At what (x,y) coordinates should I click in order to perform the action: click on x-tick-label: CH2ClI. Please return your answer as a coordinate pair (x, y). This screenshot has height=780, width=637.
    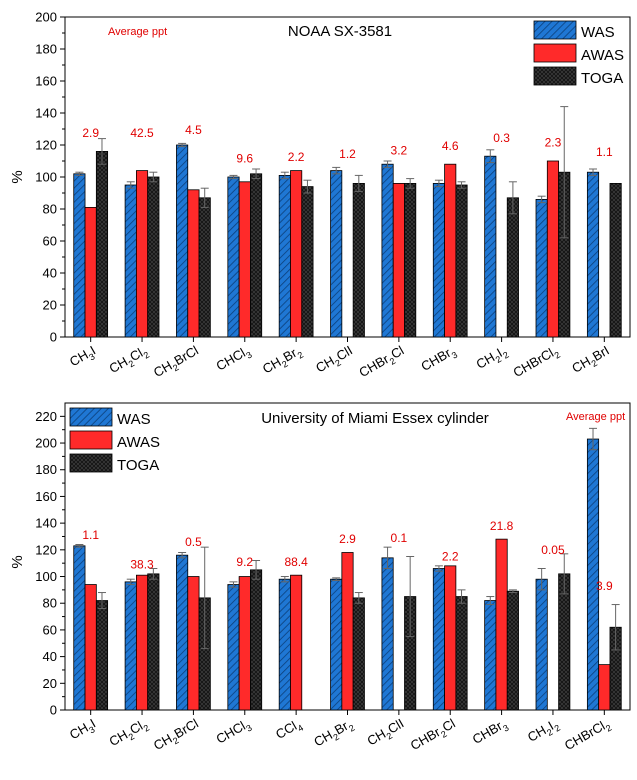
    Looking at the image, I should click on (334, 360).